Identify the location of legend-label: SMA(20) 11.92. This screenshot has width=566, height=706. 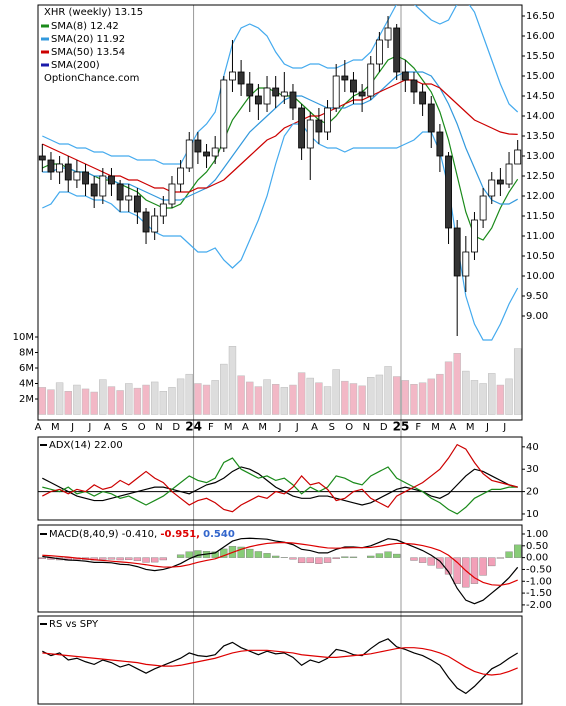
(88, 39).